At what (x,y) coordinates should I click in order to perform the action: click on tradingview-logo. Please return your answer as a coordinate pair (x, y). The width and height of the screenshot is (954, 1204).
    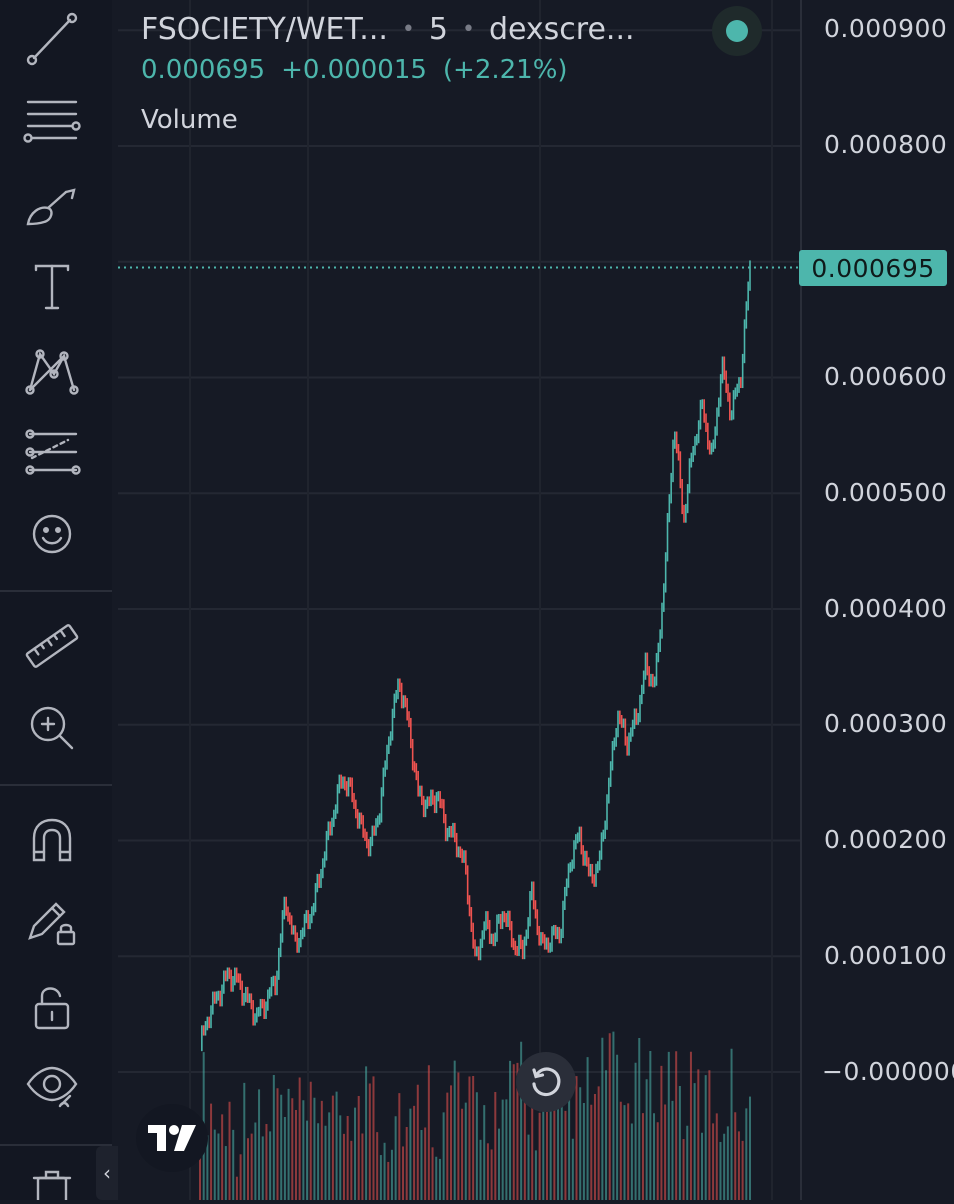
    Looking at the image, I should click on (172, 1138).